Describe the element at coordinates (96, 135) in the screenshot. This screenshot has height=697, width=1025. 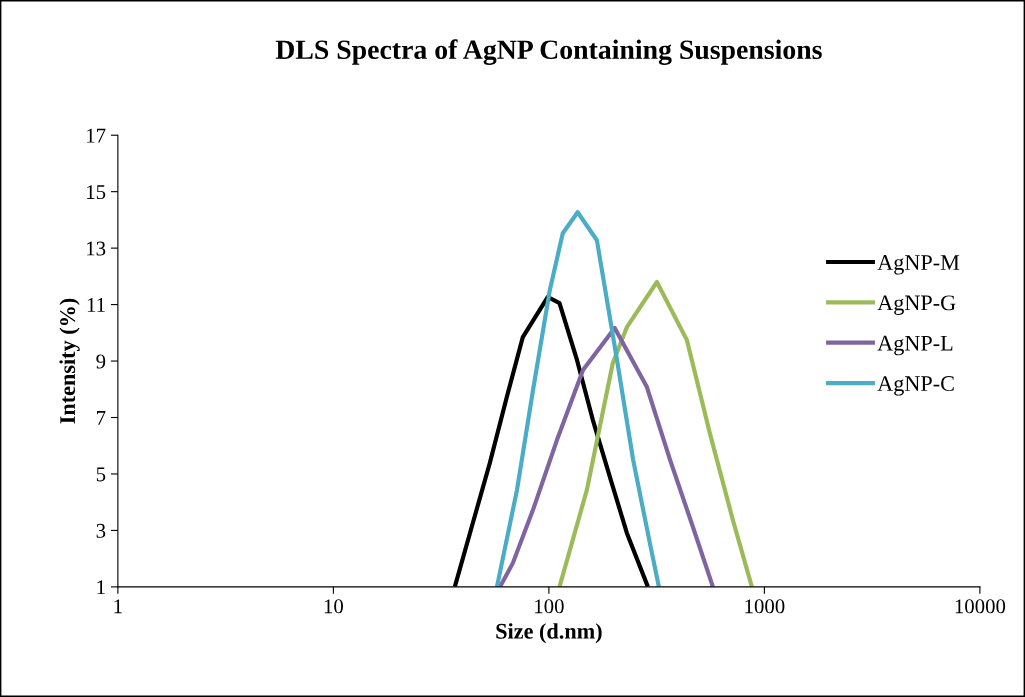
I see `y-tick-label: 17` at that location.